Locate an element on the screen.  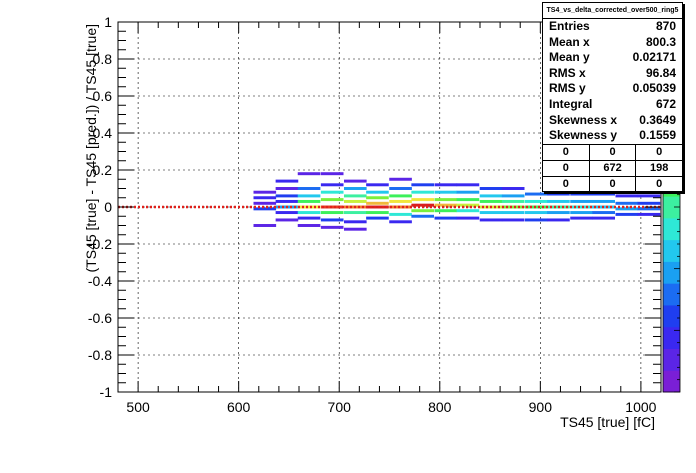
stats-label: RMS x is located at coordinates (567, 72).